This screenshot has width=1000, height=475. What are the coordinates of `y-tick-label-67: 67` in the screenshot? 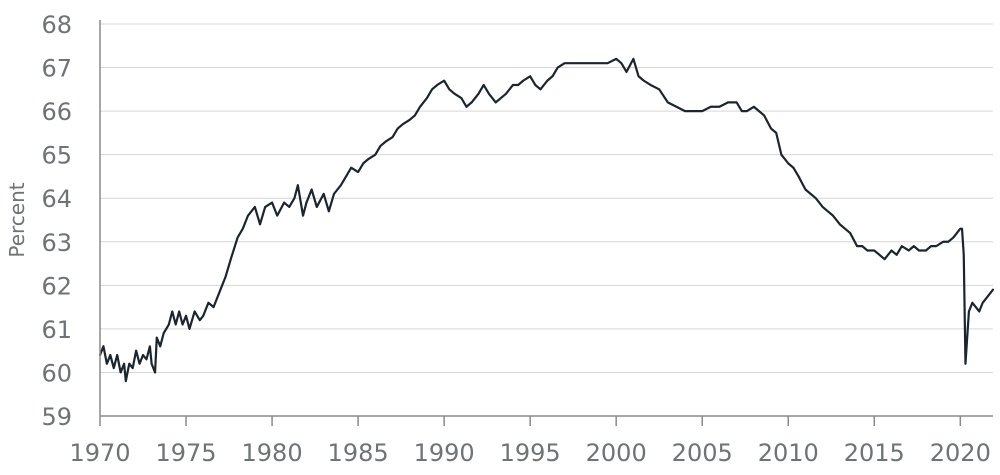 It's located at (56, 69).